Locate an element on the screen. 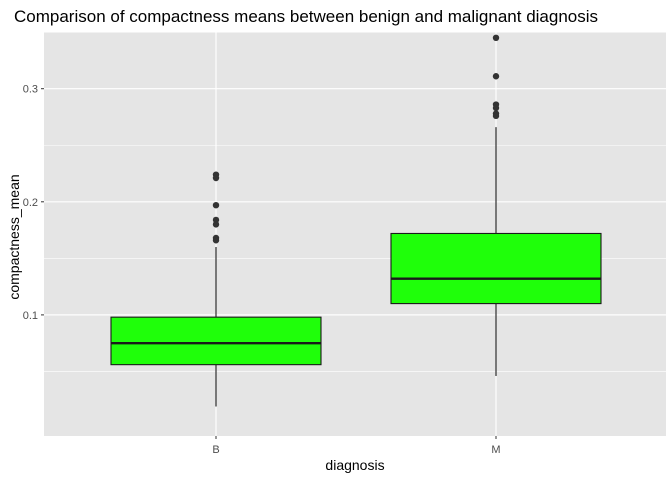  x-axis-title: diagnosis is located at coordinates (354, 465).